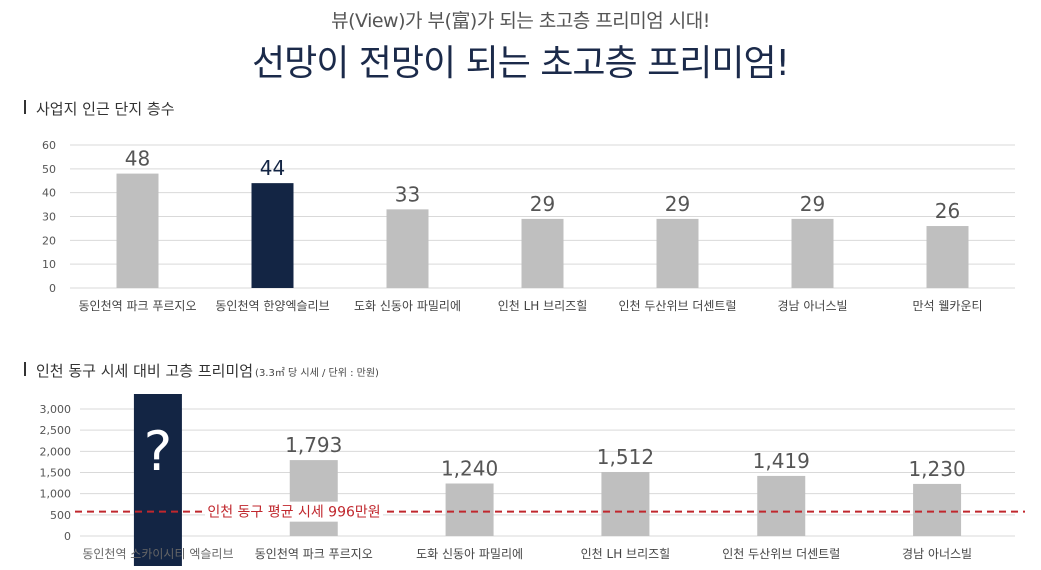 The image size is (1041, 570). I want to click on y-tick-label: 1,000, so click(56, 494).